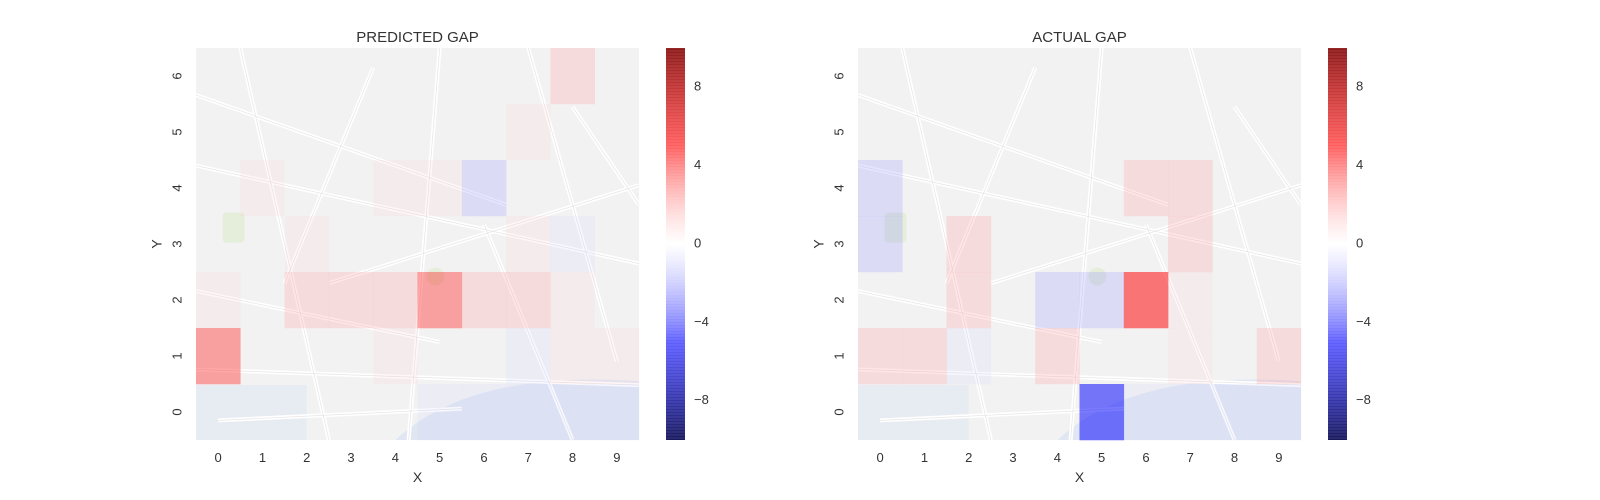 This screenshot has width=1600, height=500. Describe the element at coordinates (176, 131) in the screenshot. I see `y-tick-label: 5` at that location.